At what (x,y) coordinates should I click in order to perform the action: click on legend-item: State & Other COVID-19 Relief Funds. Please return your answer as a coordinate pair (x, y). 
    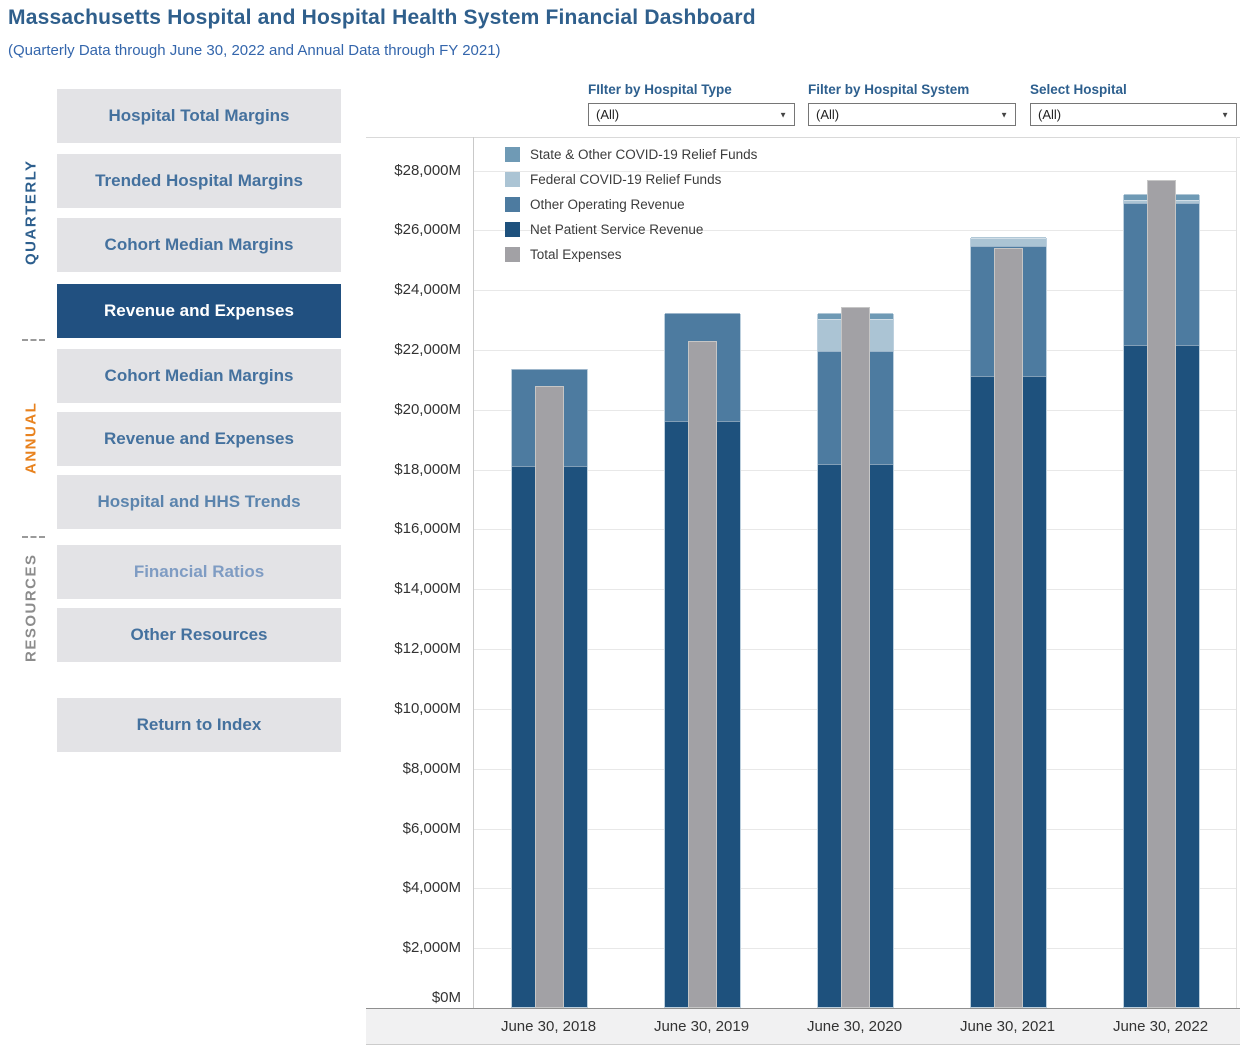
    Looking at the image, I should click on (631, 154).